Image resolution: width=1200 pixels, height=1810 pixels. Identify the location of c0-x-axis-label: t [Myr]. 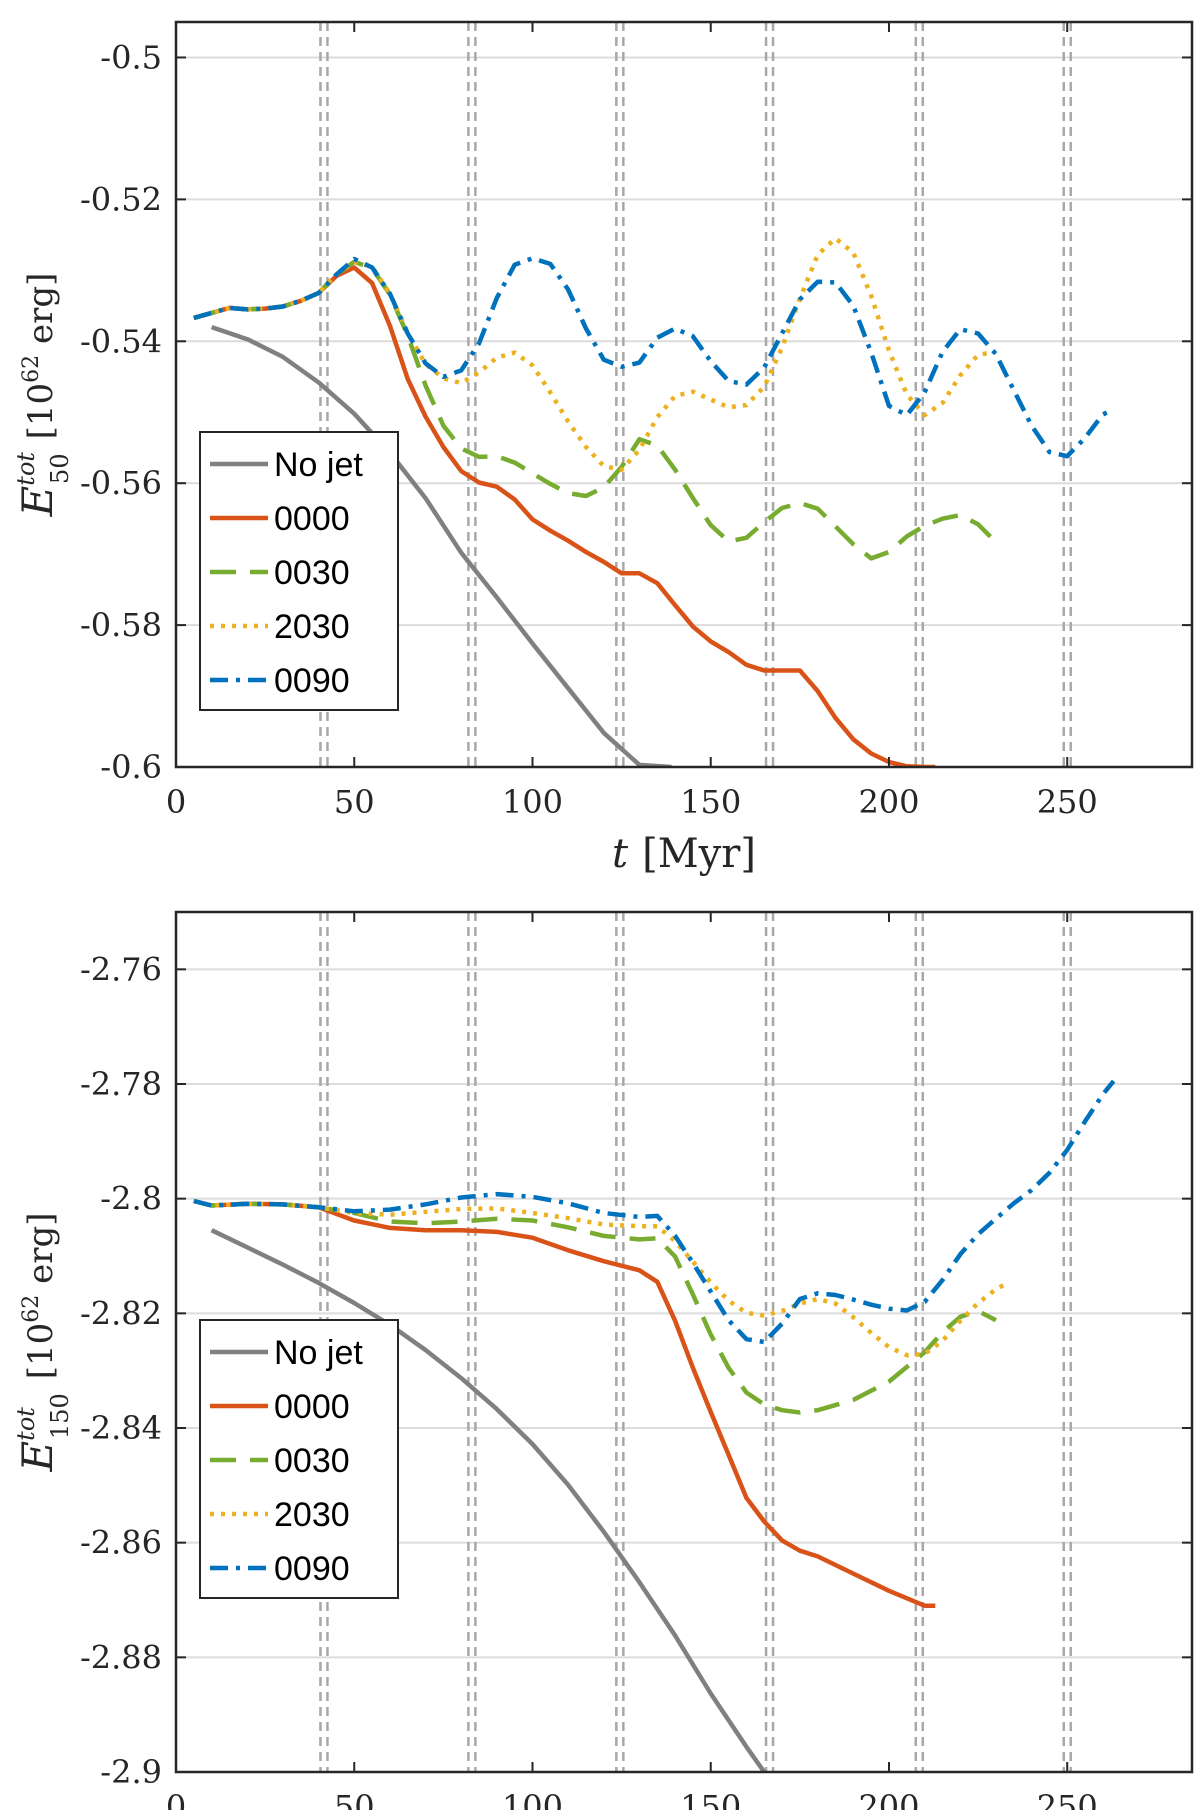
(684, 854).